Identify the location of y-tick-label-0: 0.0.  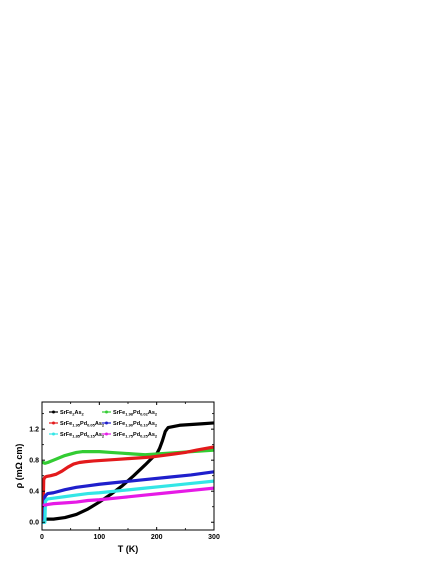
(34, 523).